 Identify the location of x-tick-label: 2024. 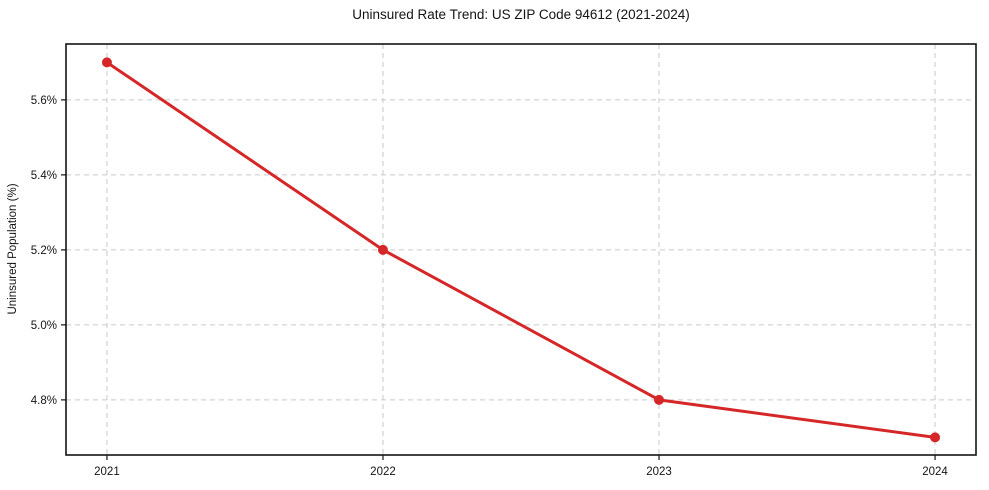
(935, 472).